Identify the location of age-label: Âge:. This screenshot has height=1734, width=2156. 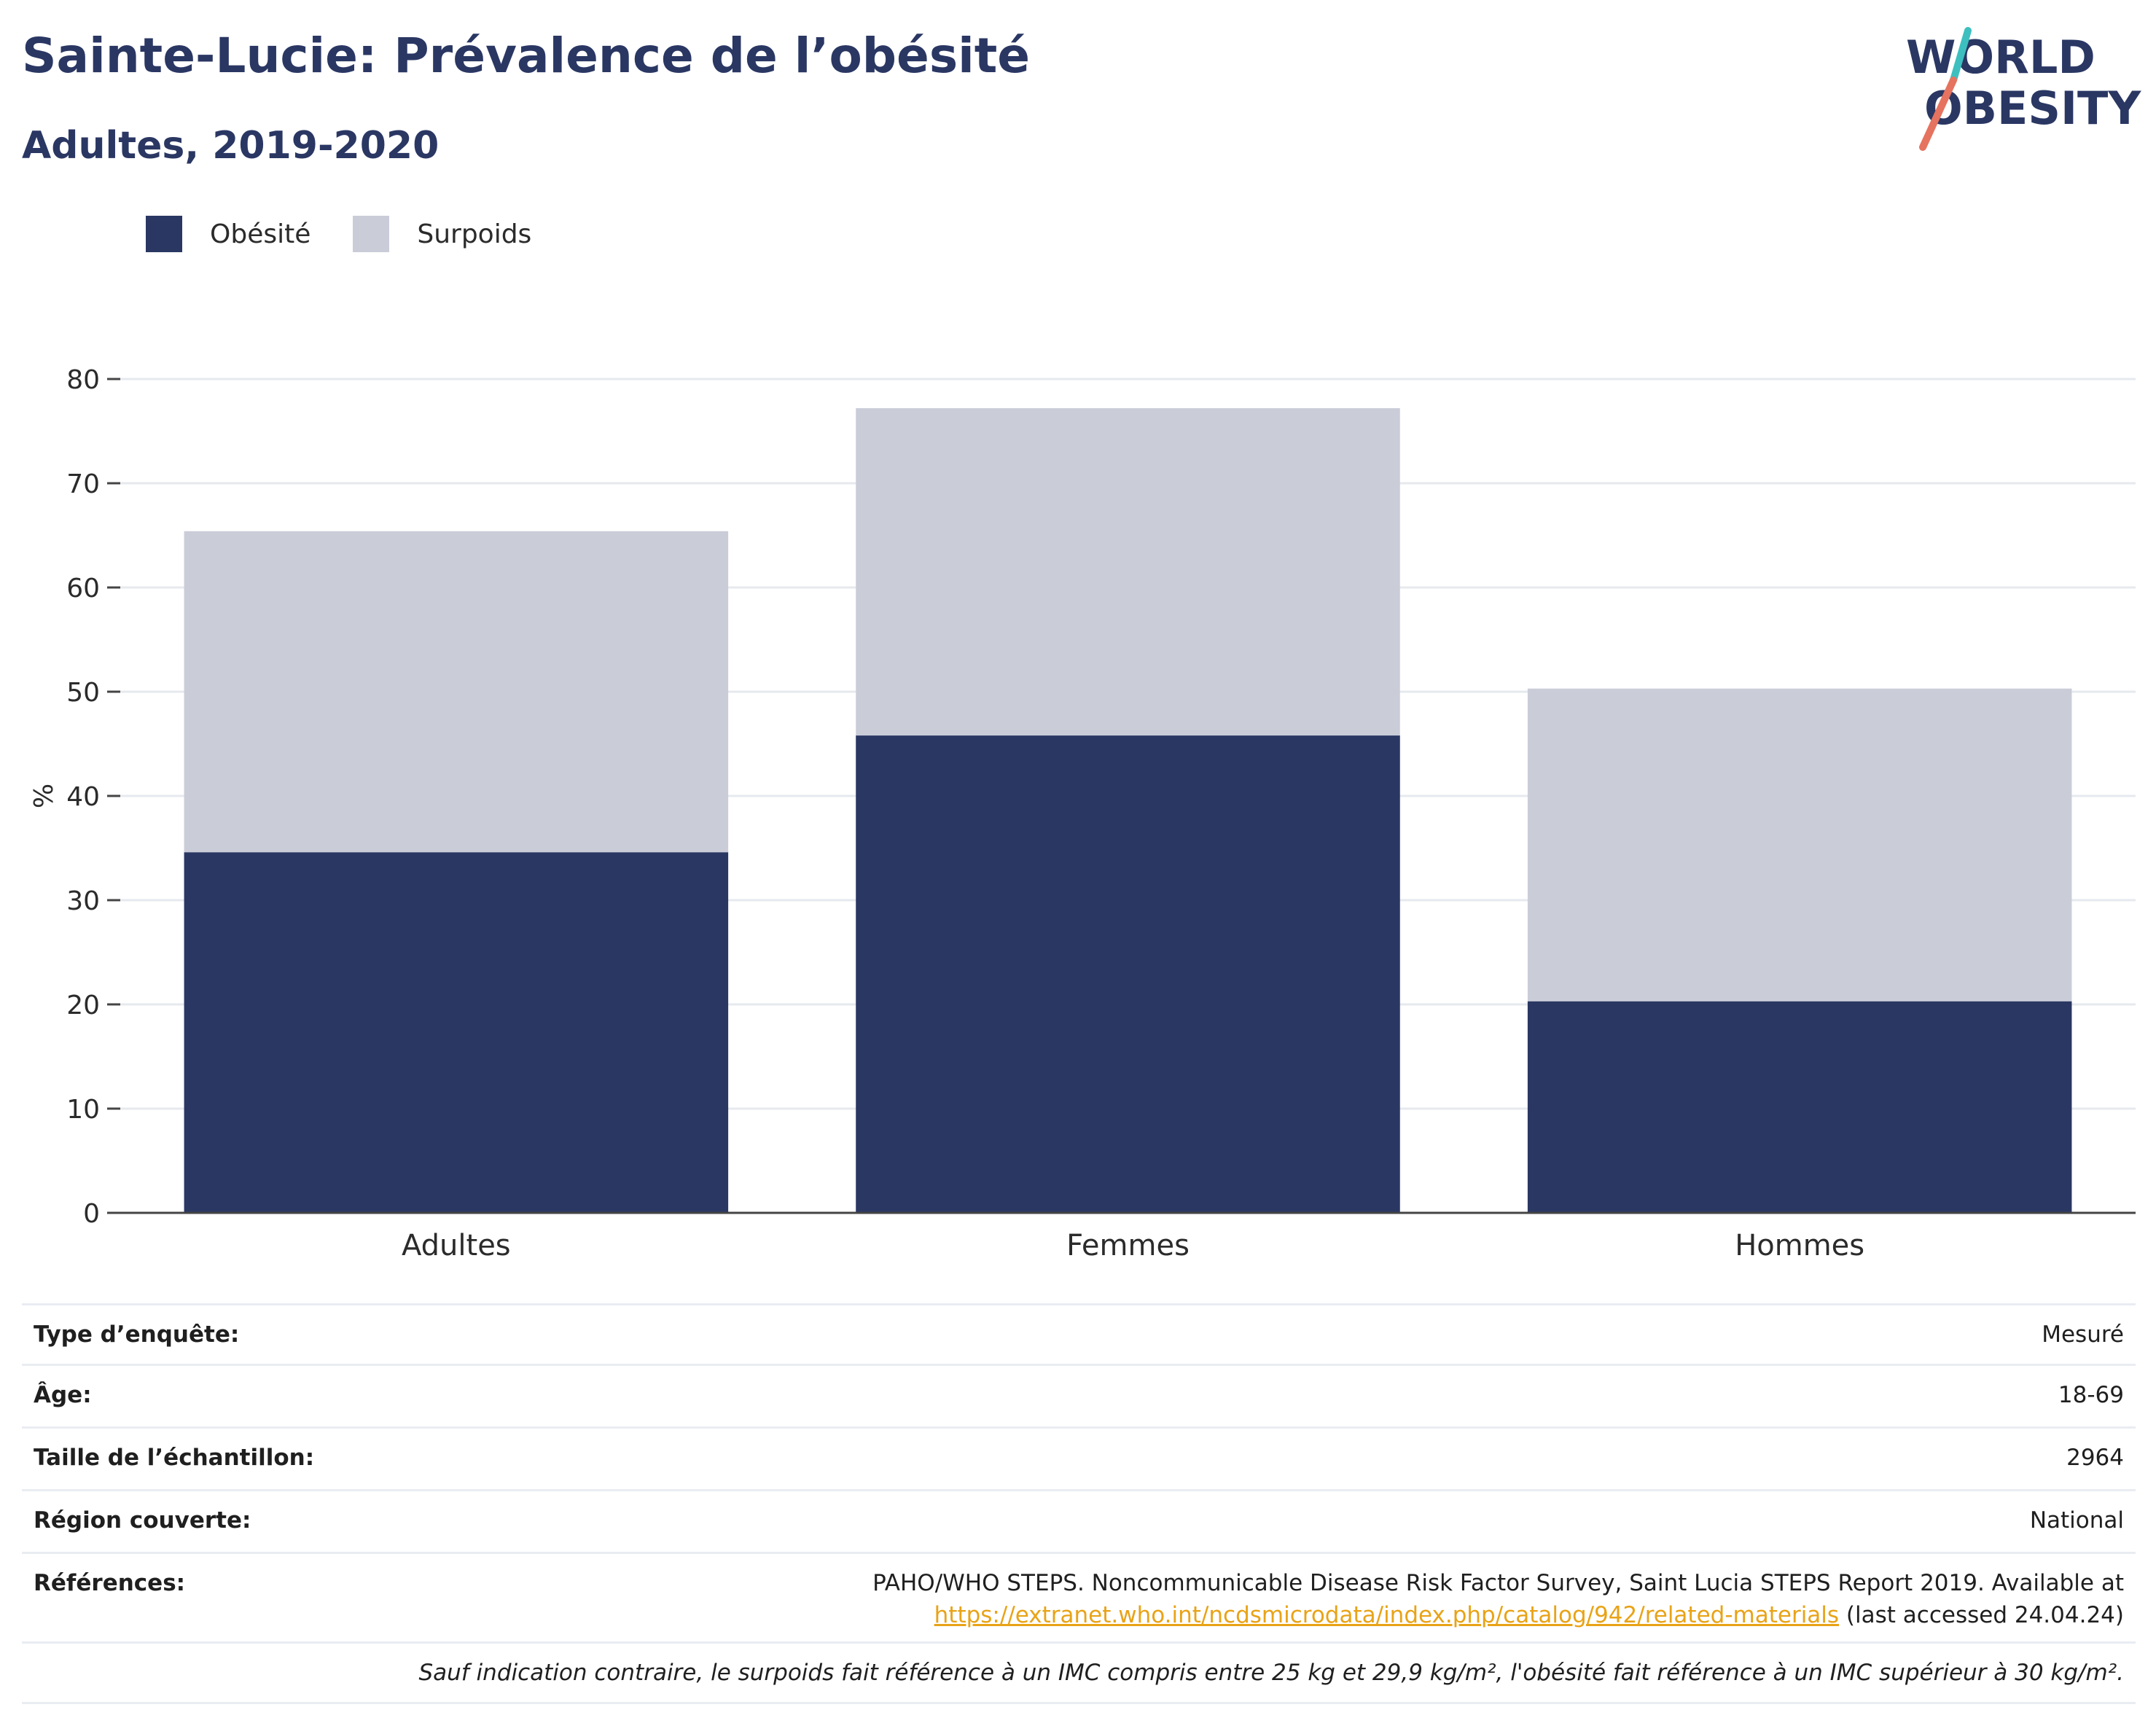
(63, 1395).